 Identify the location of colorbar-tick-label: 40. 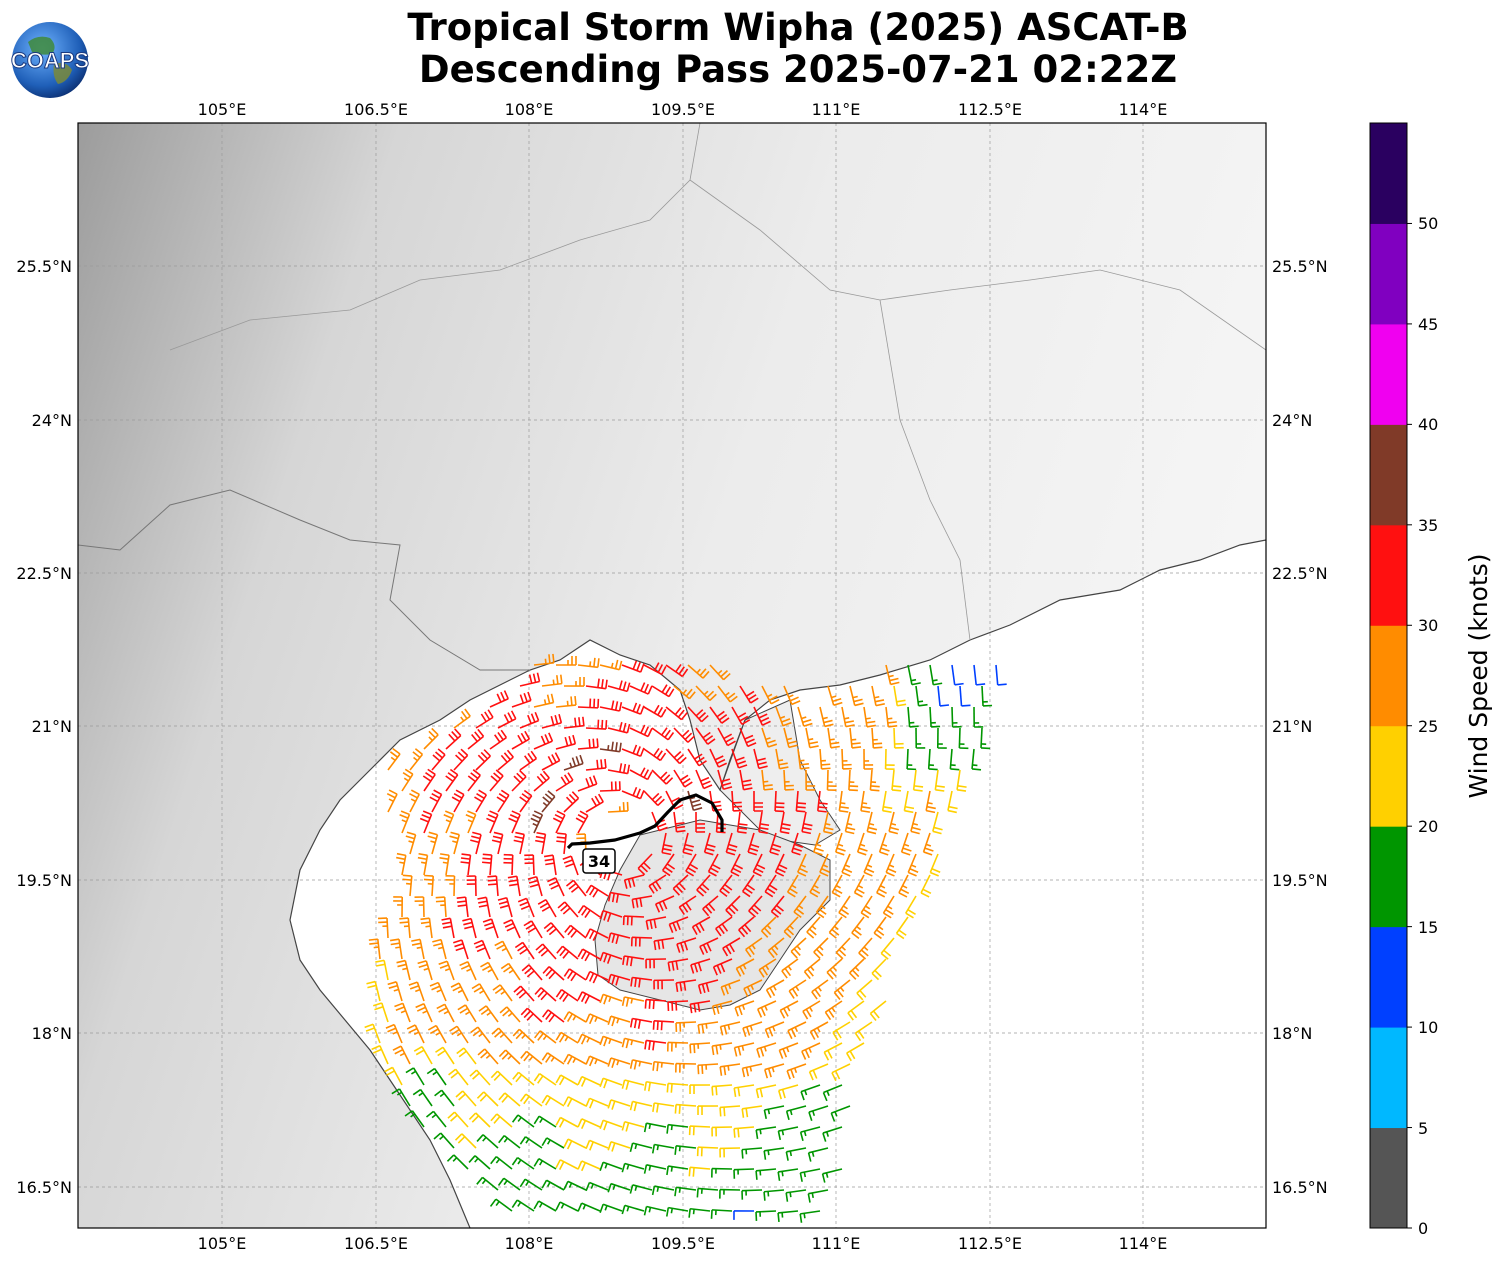
(1428, 424).